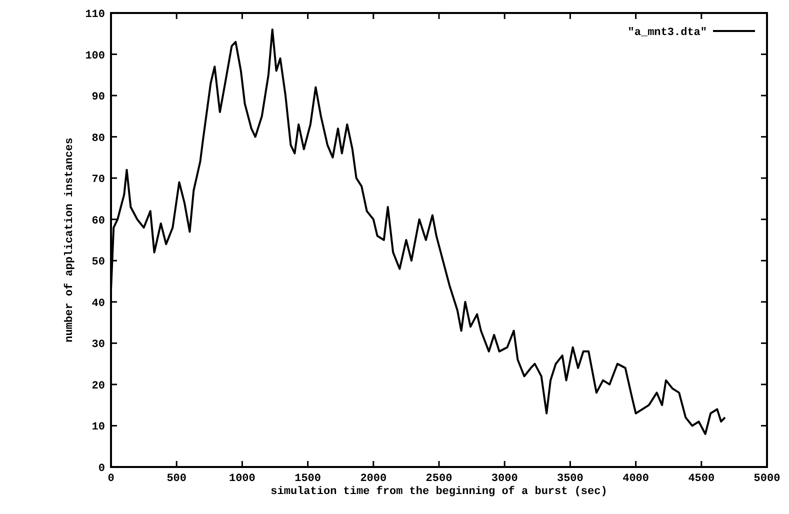 The height and width of the screenshot is (514, 789). What do you see at coordinates (101, 469) in the screenshot?
I see `y-tick-label: 0` at bounding box center [101, 469].